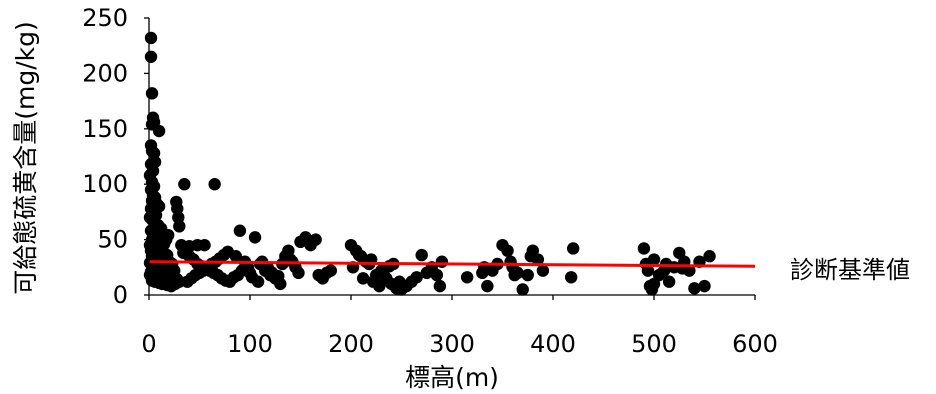  What do you see at coordinates (148, 344) in the screenshot?
I see `x-tick-label: 0` at bounding box center [148, 344].